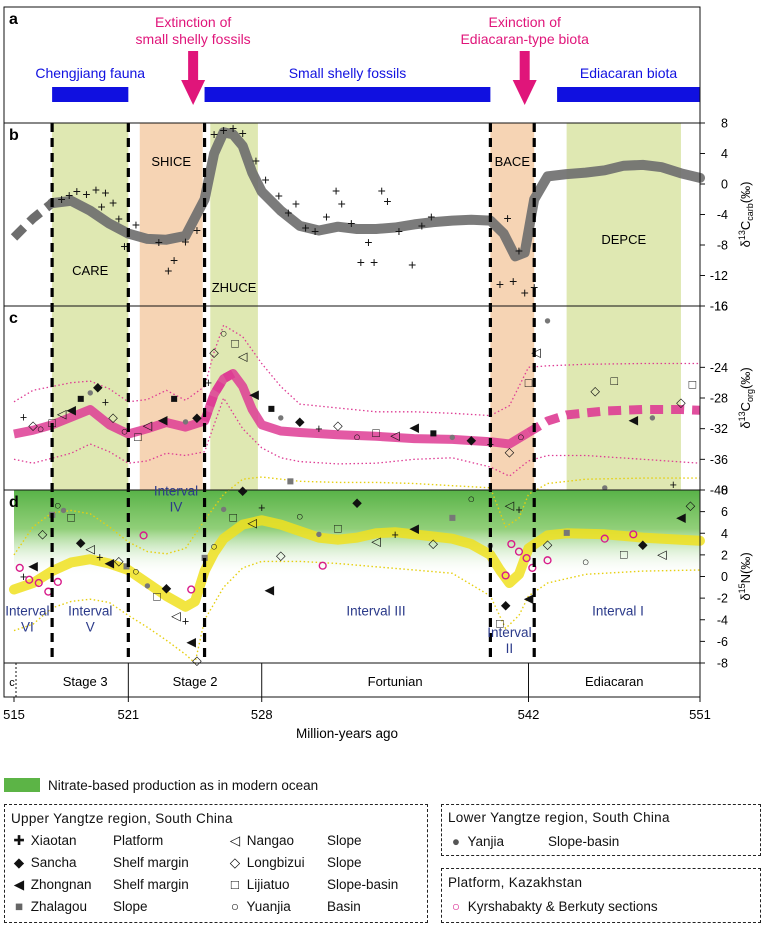 The height and width of the screenshot is (927, 768). I want to click on legend-site-env: Slope-basin, so click(363, 884).